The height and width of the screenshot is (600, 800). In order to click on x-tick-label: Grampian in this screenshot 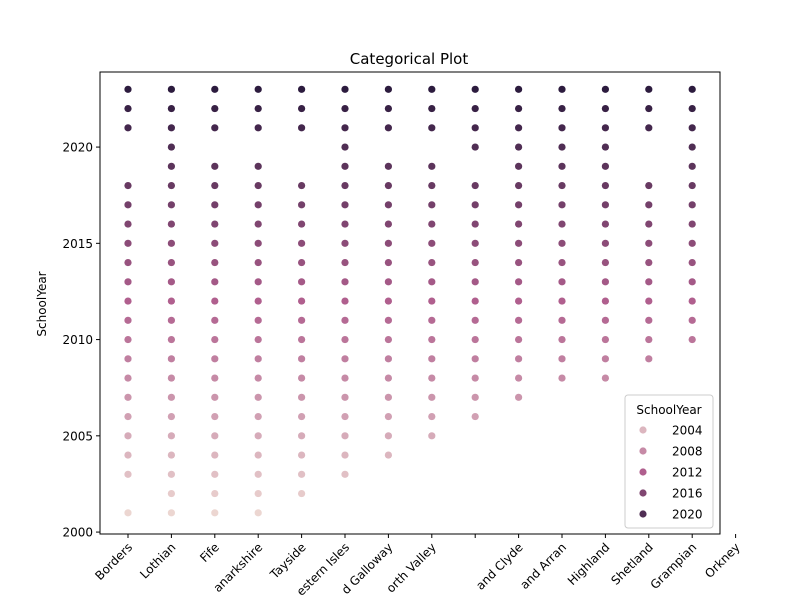, I will do `click(674, 566)`.